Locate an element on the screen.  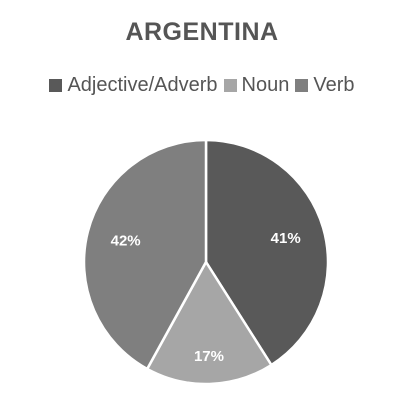
legend: Adjective/Adverb Noun Verb is located at coordinates (202, 85).